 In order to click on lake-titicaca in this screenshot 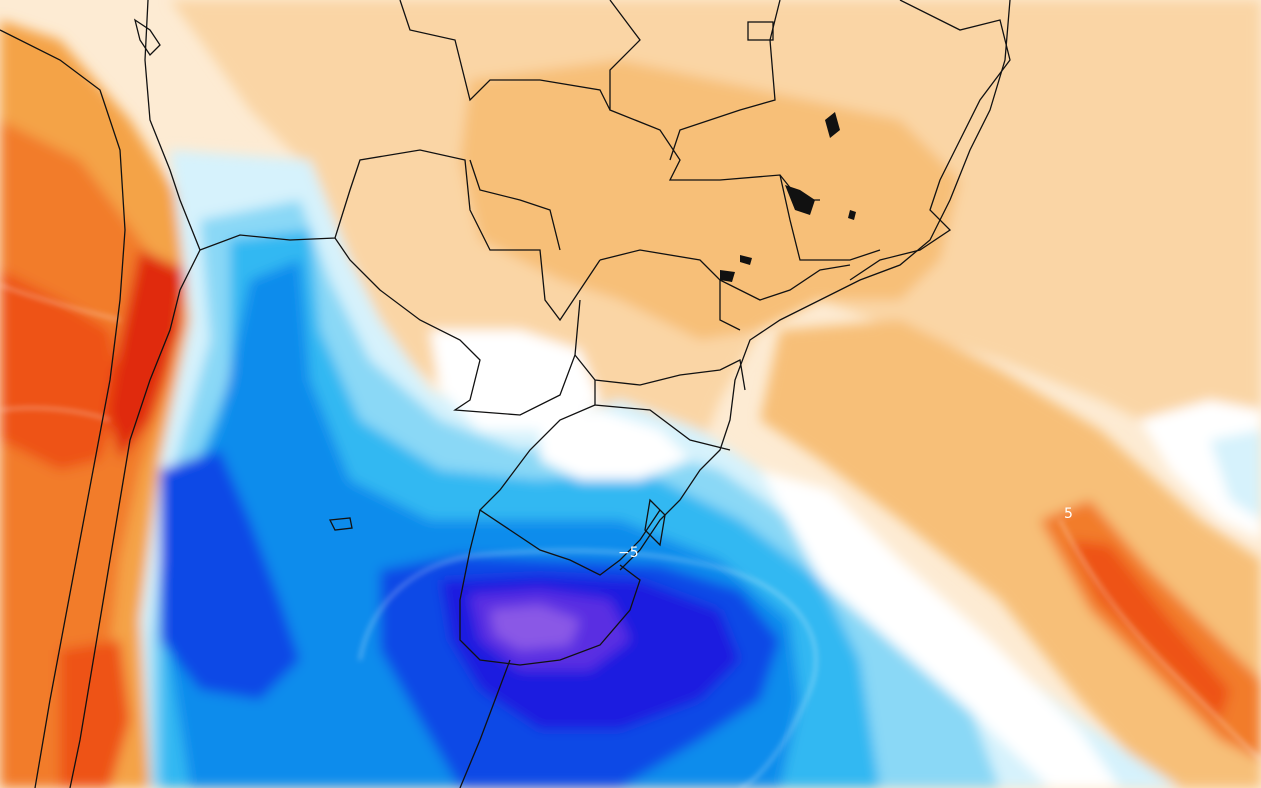, I will do `click(147, 37)`.